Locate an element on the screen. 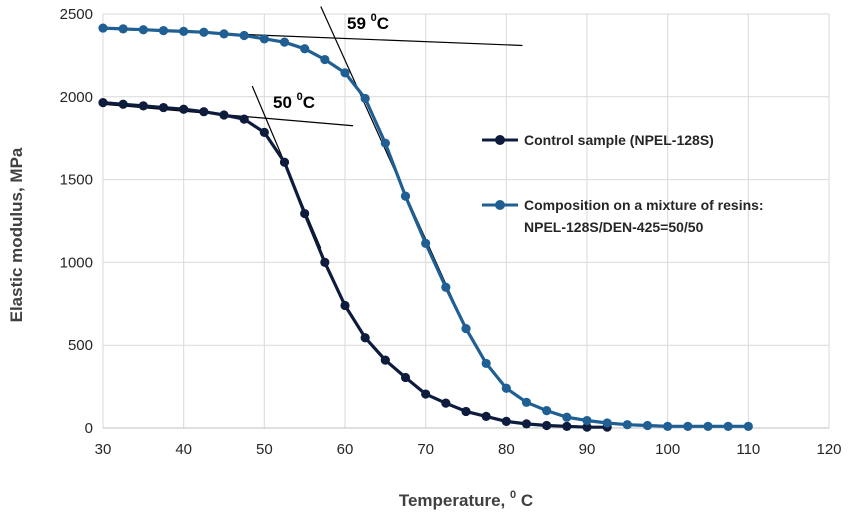 Image resolution: width=850 pixels, height=516 pixels. legend-label-composition-line2: NPEL-128S/DEN-425=50/50 is located at coordinates (614, 227).